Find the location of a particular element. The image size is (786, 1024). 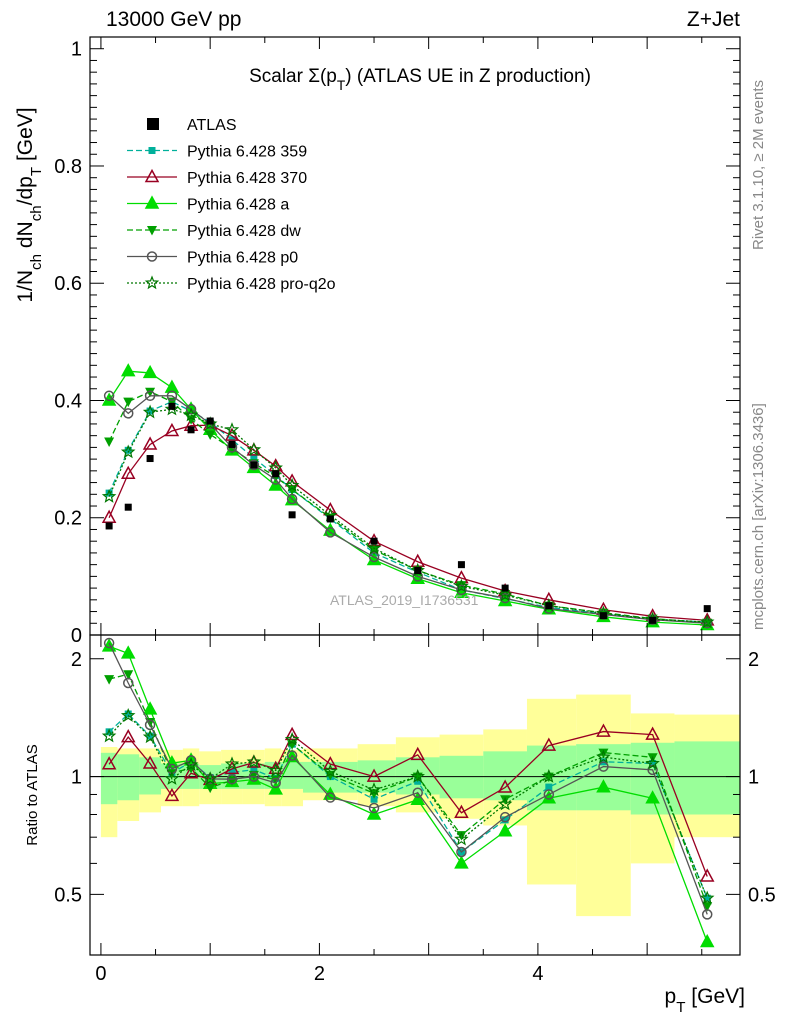

mcplots-label: mcplots.cern.ch [arXiv:1306.3436] is located at coordinates (758, 516).